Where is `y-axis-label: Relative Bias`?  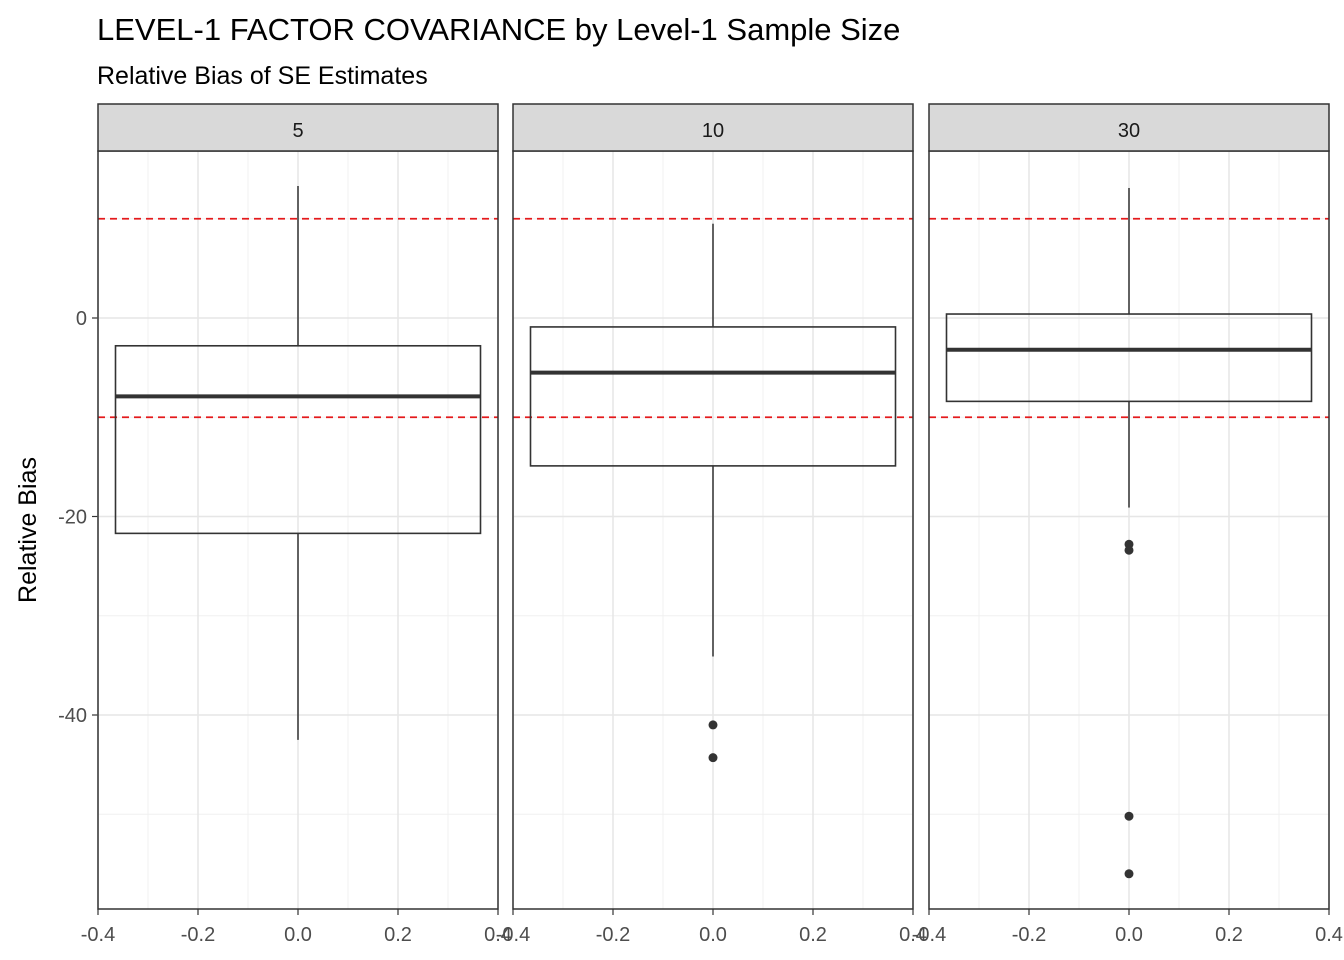
y-axis-label: Relative Bias is located at coordinates (28, 530).